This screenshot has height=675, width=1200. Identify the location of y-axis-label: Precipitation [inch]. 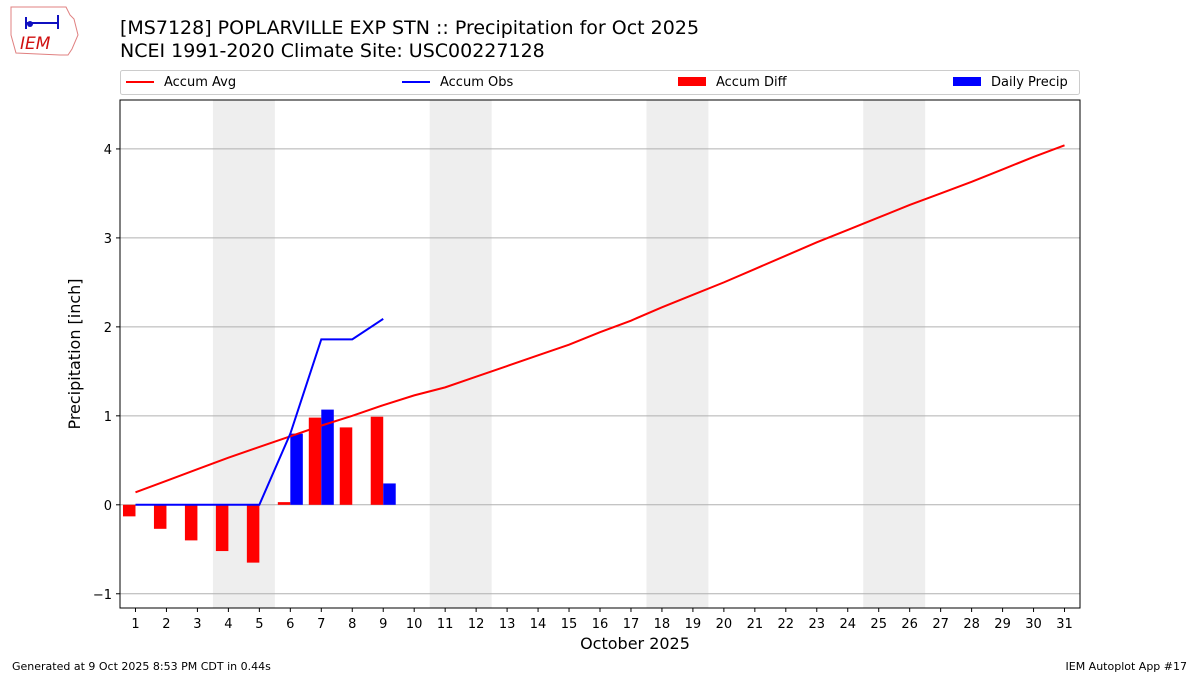
(74, 353).